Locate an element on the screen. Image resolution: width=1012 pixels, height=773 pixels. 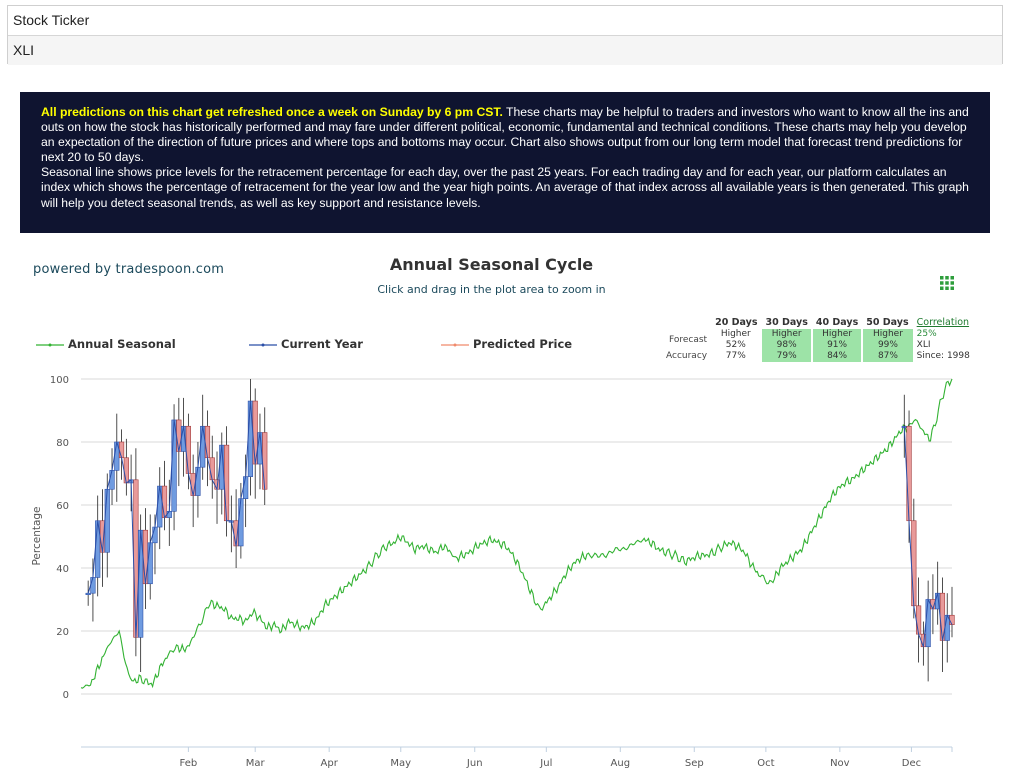
y-tick-label: 40 is located at coordinates (62, 569).